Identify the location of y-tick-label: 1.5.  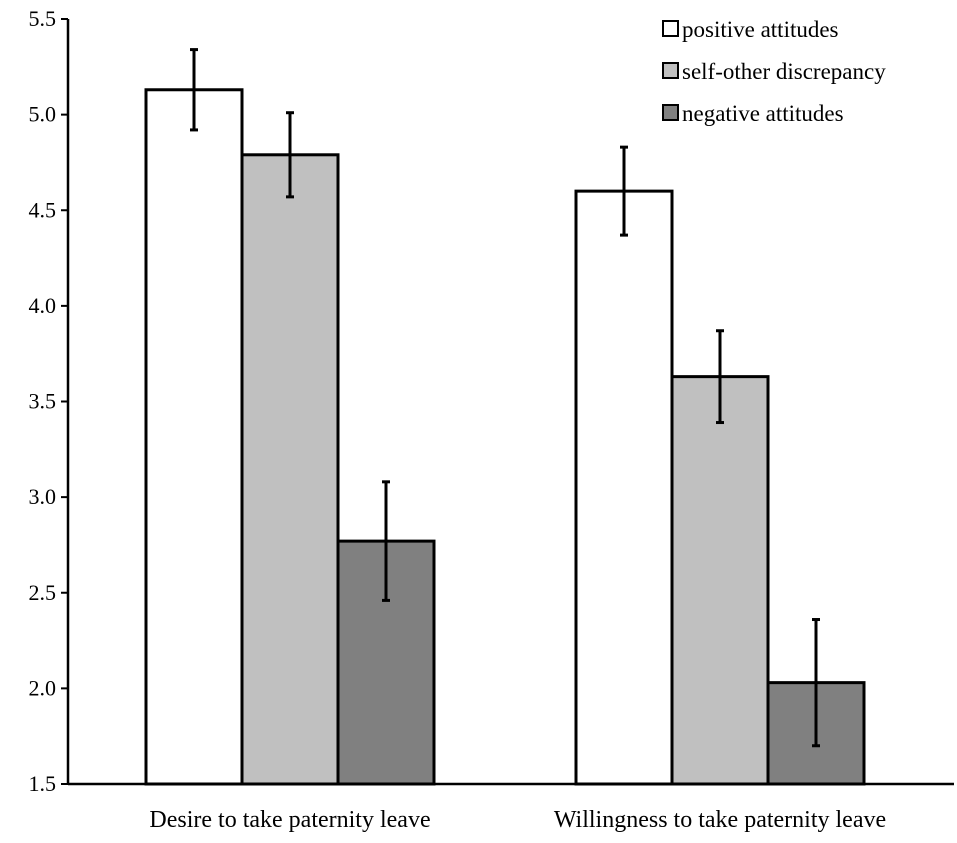
(43, 783).